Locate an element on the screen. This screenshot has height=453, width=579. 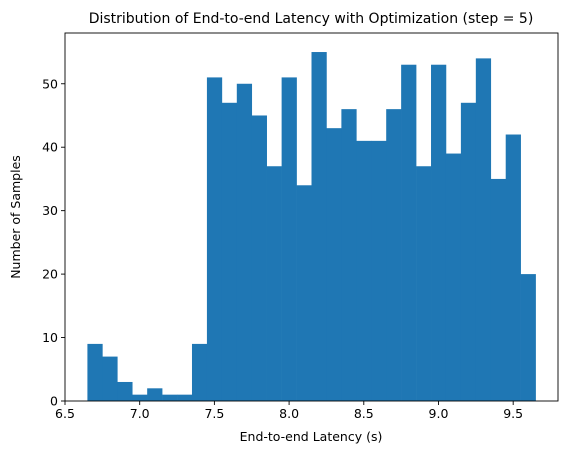
y-tick-label: 0 is located at coordinates (54, 401).